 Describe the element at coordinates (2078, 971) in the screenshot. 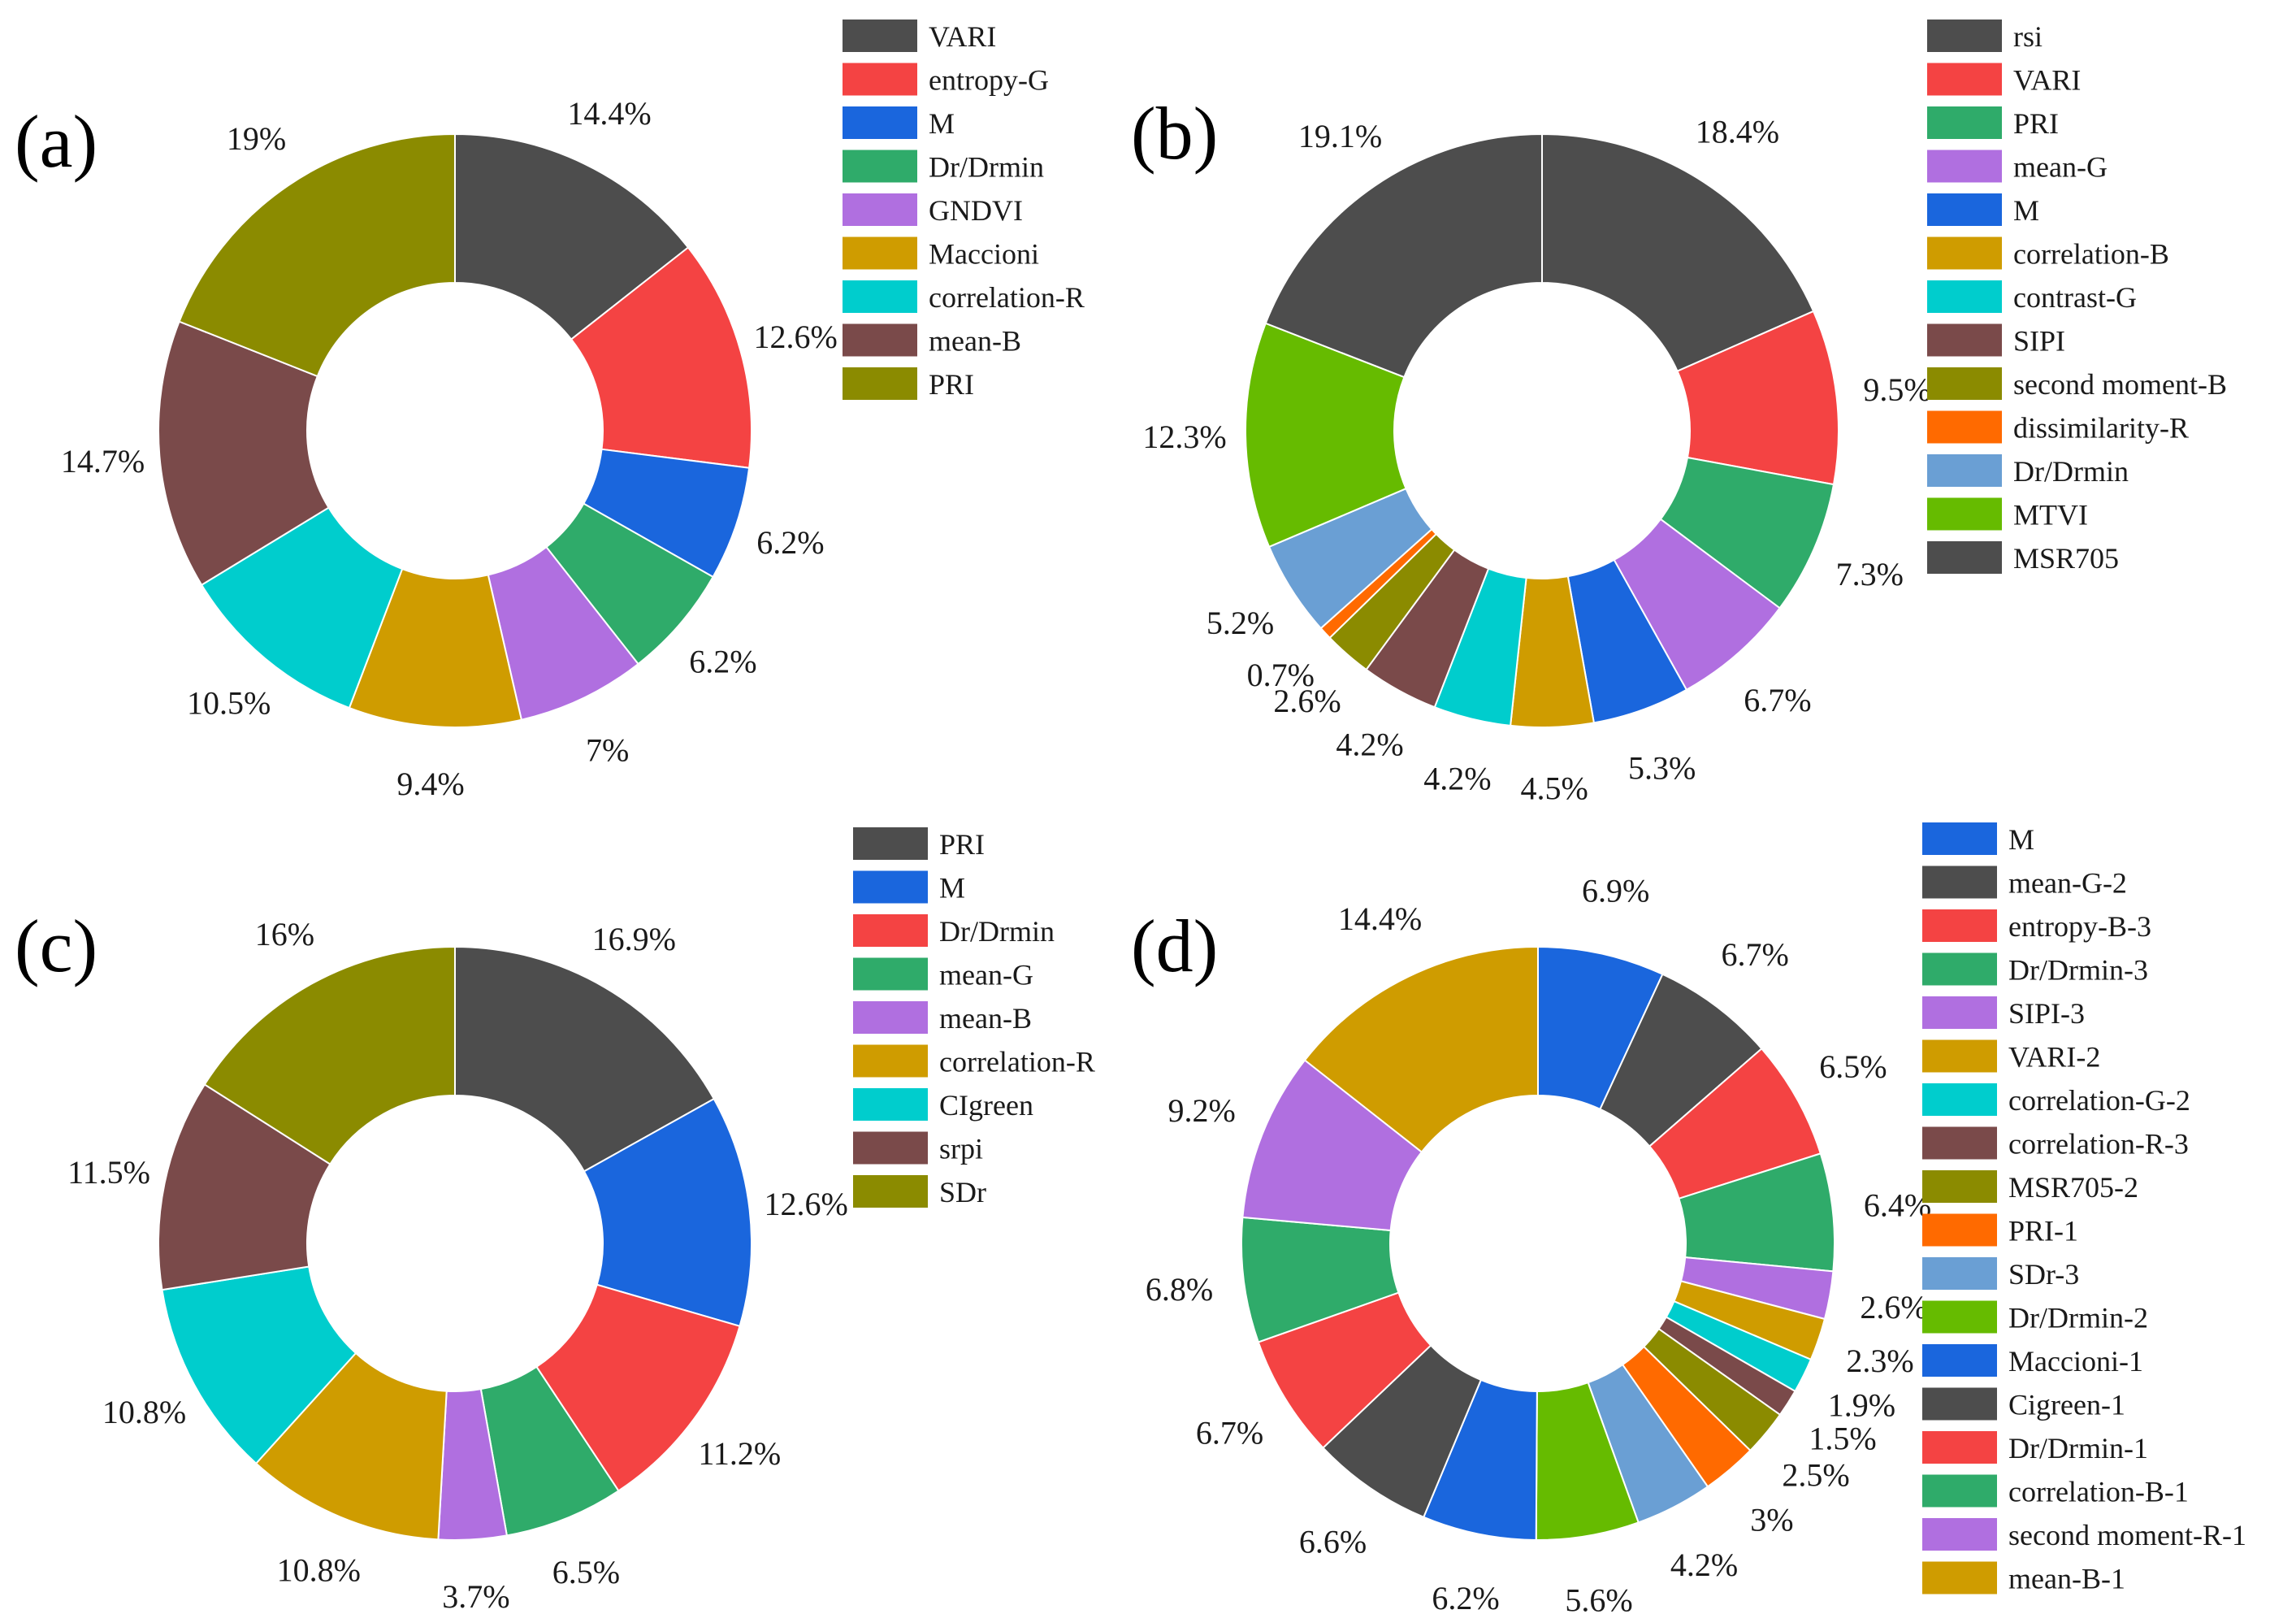

I see `legend-label-dr-drmin-3: Dr/Drmin-3` at that location.